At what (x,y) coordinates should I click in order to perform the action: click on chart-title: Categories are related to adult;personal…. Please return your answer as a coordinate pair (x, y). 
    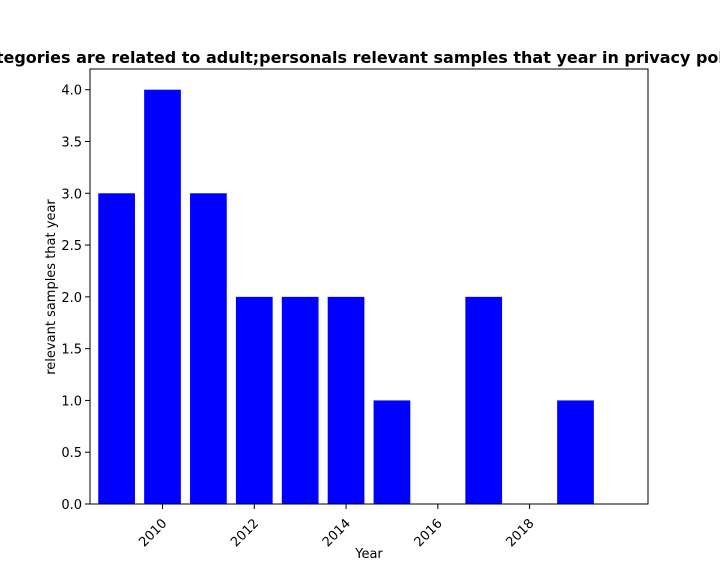
    Looking at the image, I should click on (360, 57).